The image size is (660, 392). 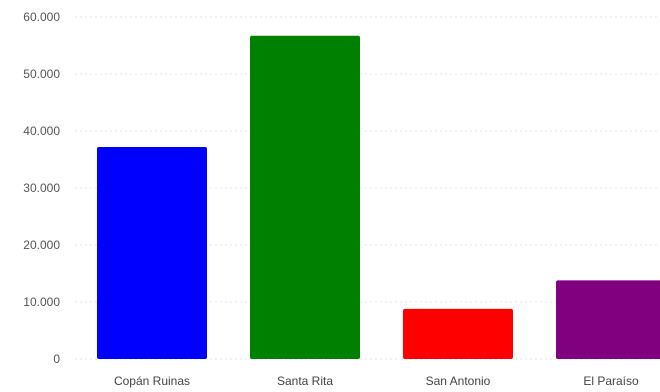 I want to click on y-tick-label: 30.000, so click(x=41, y=188).